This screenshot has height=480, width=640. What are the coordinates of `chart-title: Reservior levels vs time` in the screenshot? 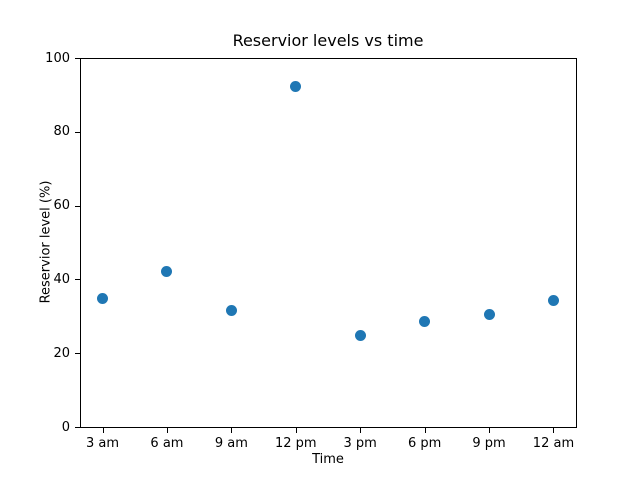 It's located at (328, 40).